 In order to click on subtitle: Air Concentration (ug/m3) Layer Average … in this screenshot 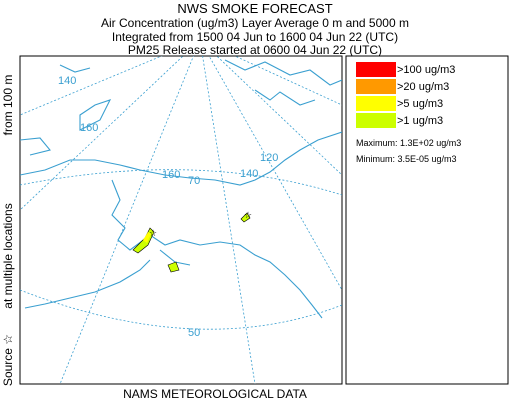, I will do `click(255, 23)`.